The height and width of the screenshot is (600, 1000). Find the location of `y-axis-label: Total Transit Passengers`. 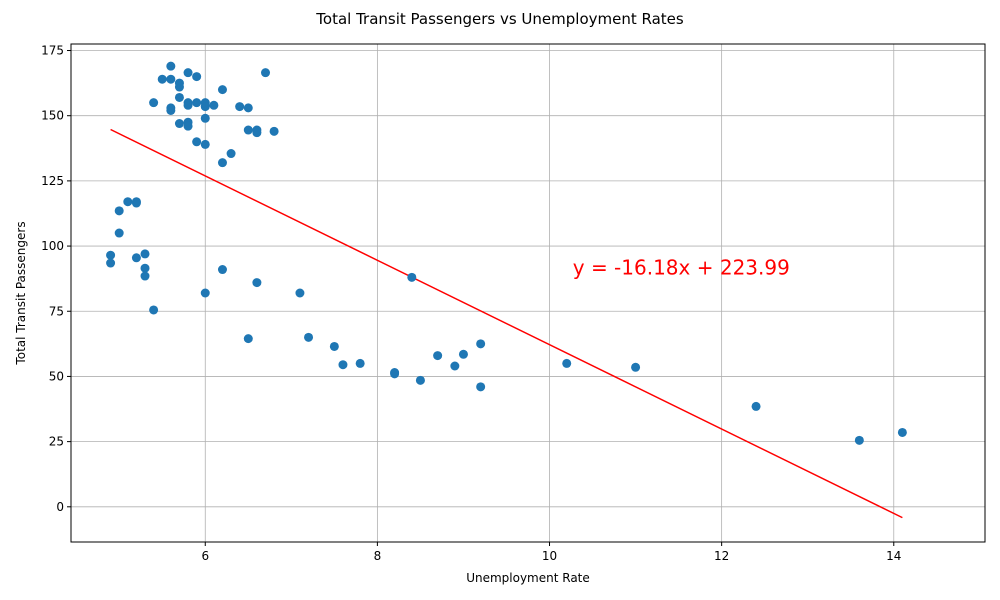

y-axis-label: Total Transit Passengers is located at coordinates (21, 293).